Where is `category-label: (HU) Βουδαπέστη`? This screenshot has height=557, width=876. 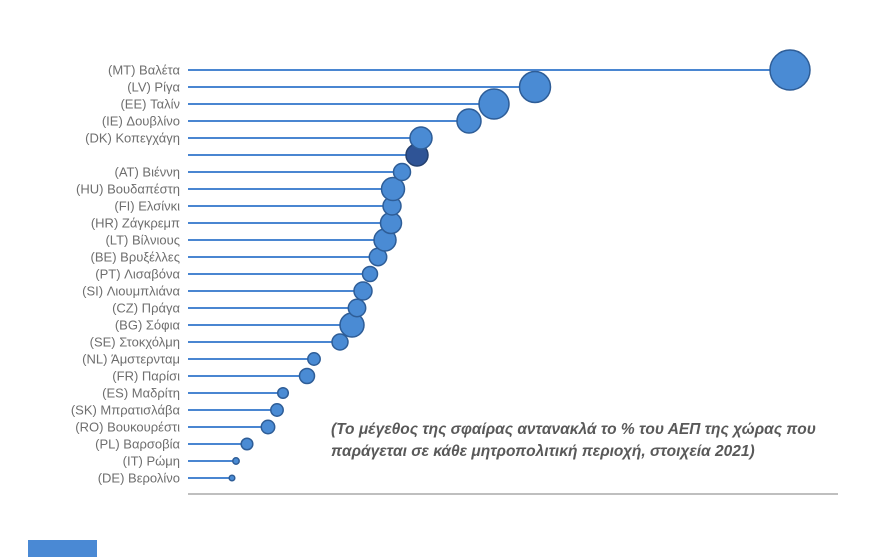 category-label: (HU) Βουδαπέστη is located at coordinates (128, 189).